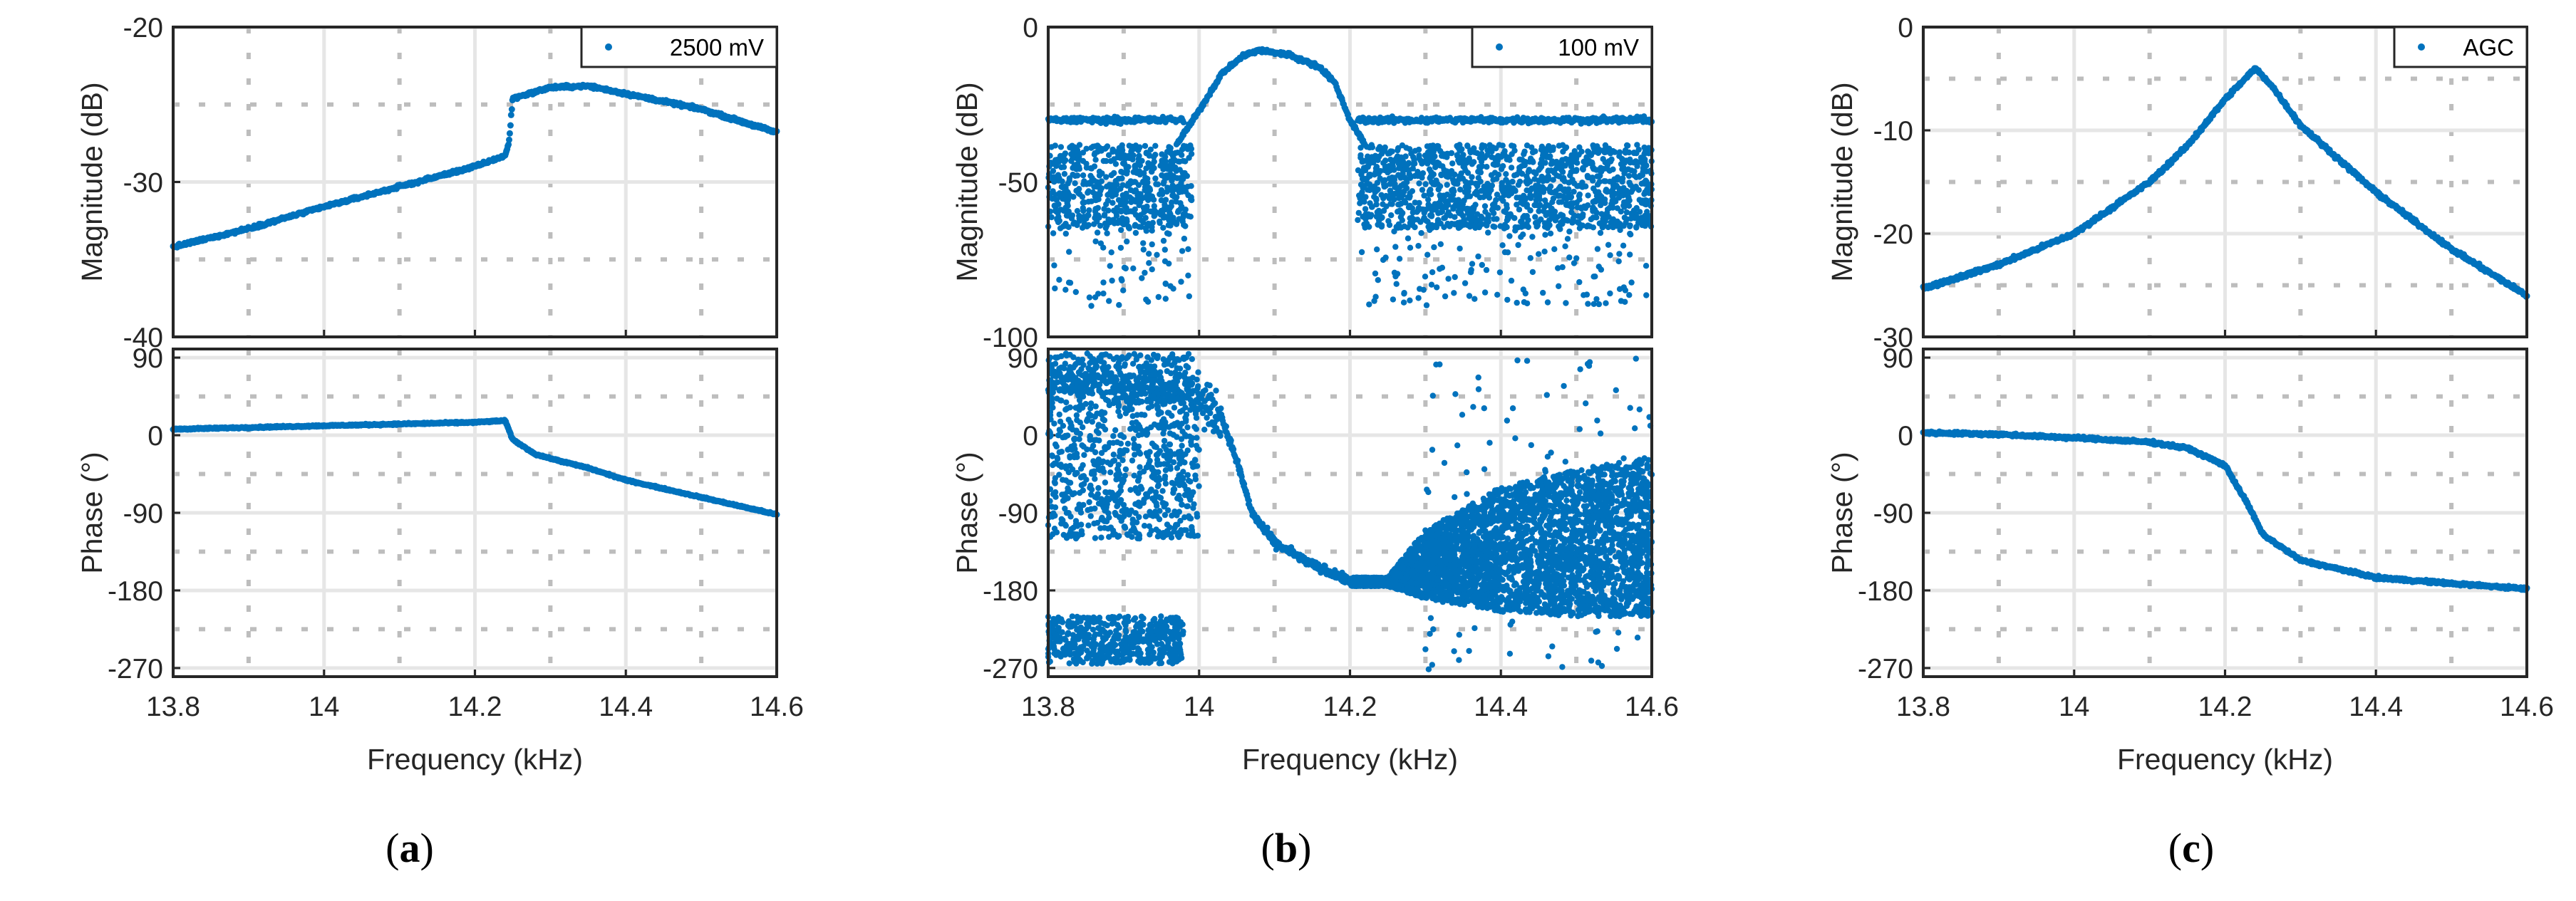 Image resolution: width=2576 pixels, height=901 pixels. What do you see at coordinates (410, 848) in the screenshot?
I see `panel-label-letter: a` at bounding box center [410, 848].